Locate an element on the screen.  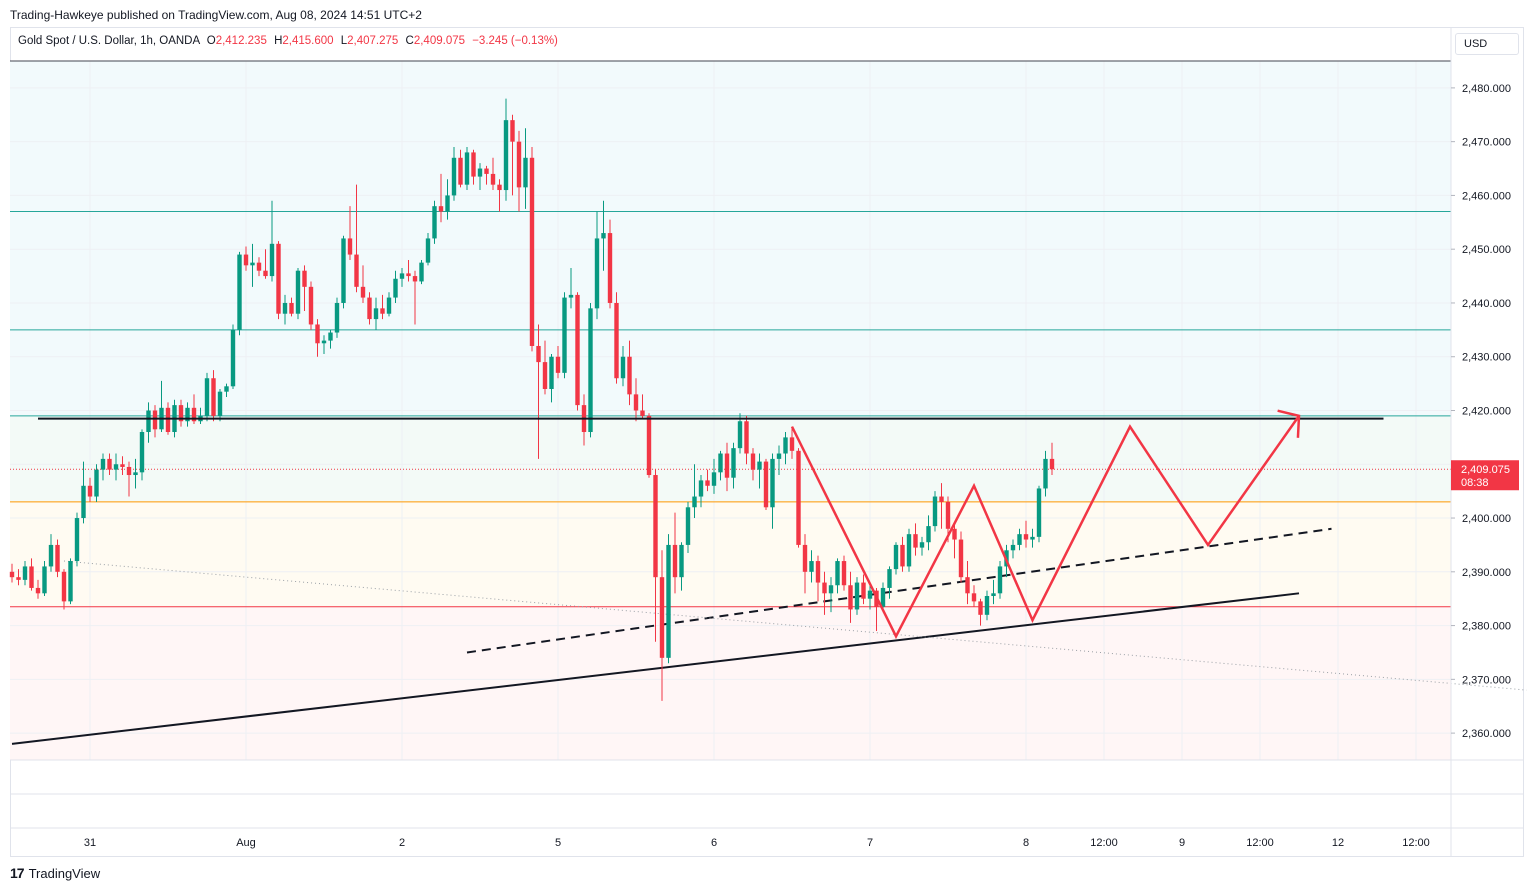
symbol-name: Gold Spot / U.S. Dollar, 1h, OANDA is located at coordinates (109, 41).